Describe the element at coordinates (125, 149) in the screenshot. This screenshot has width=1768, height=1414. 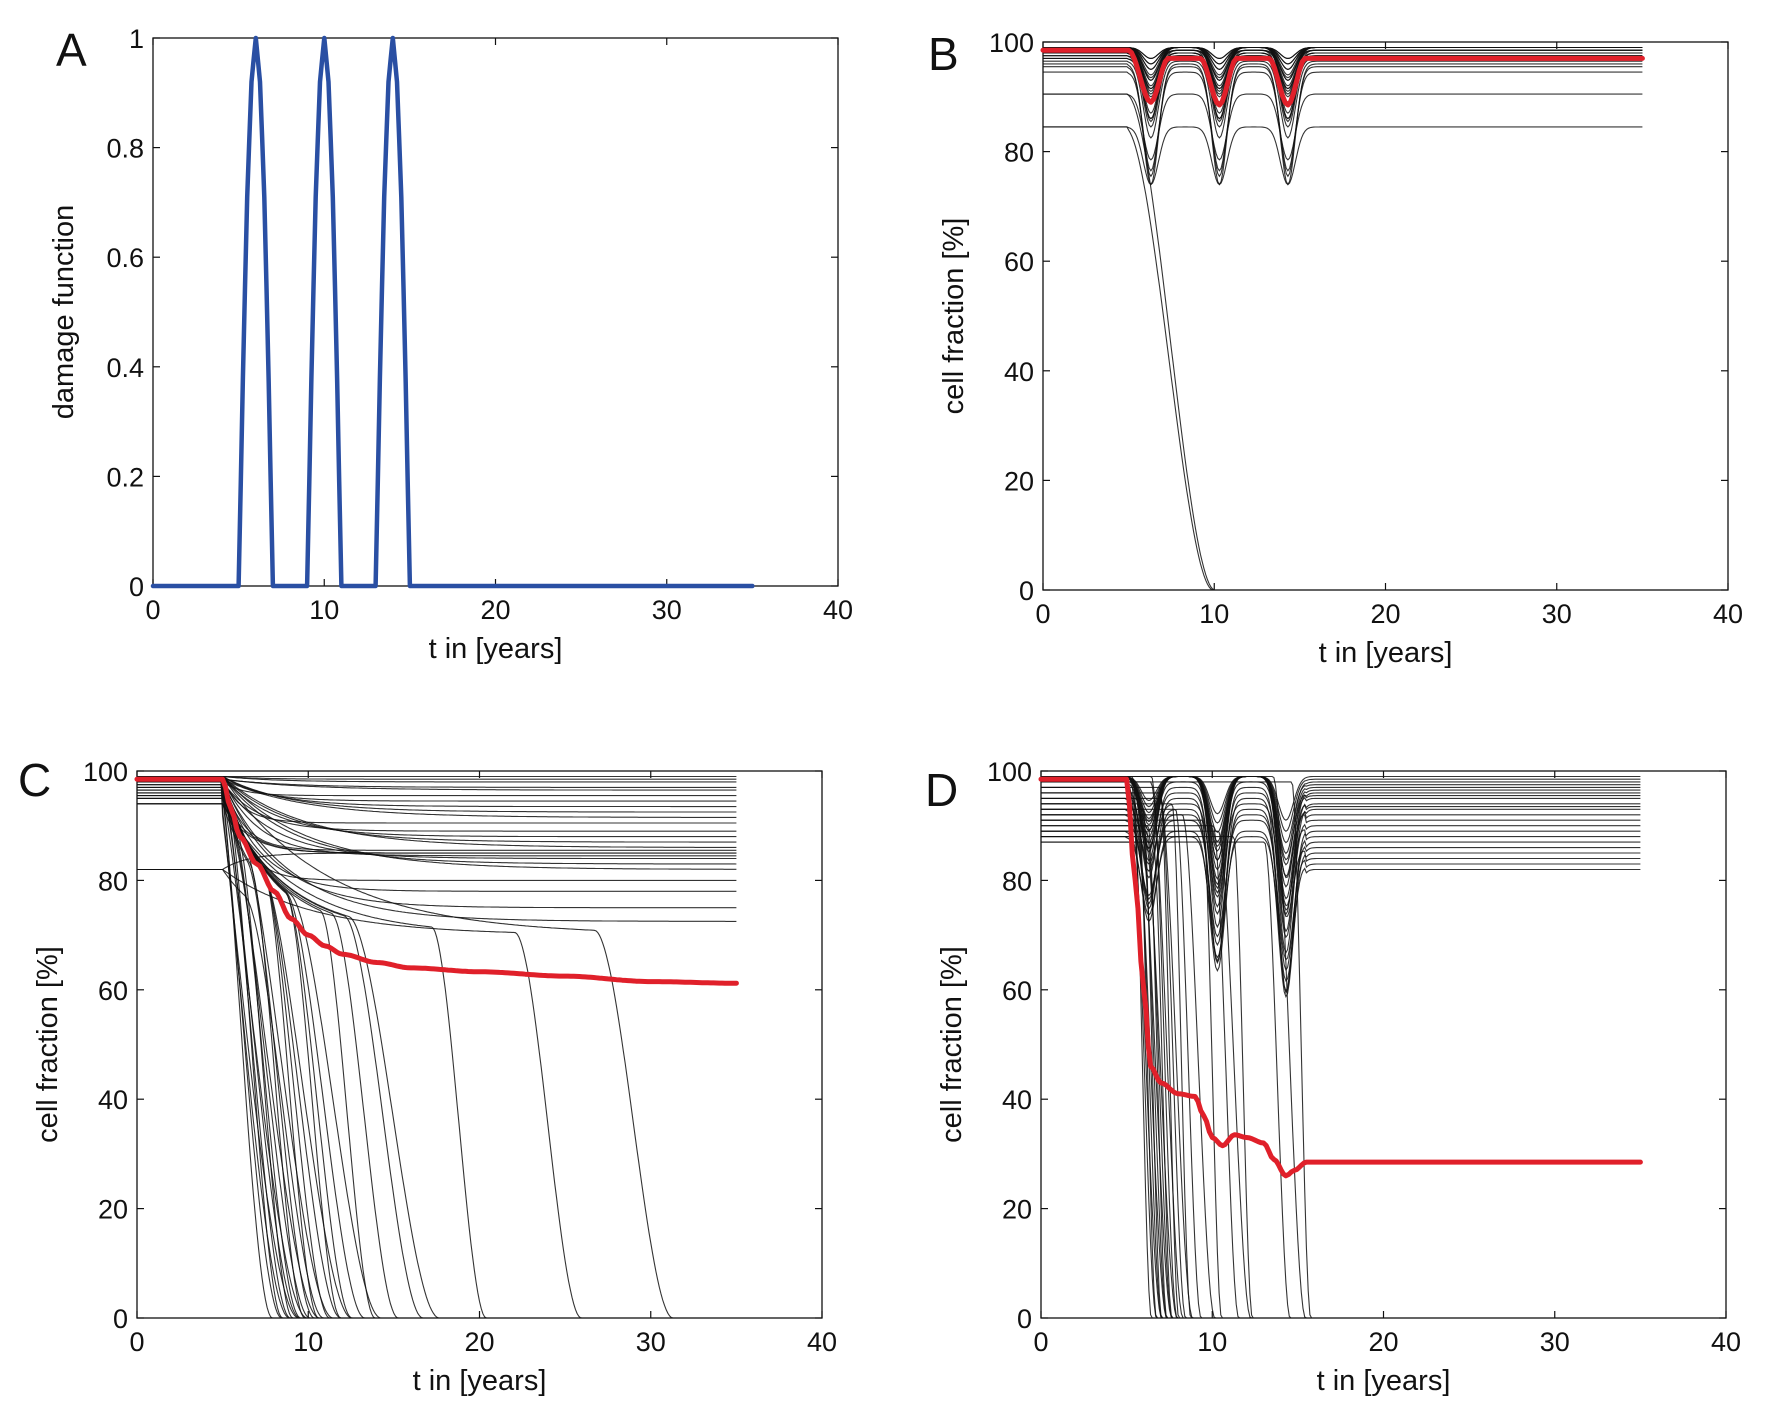
I see `y-tick-label: 0.8` at that location.